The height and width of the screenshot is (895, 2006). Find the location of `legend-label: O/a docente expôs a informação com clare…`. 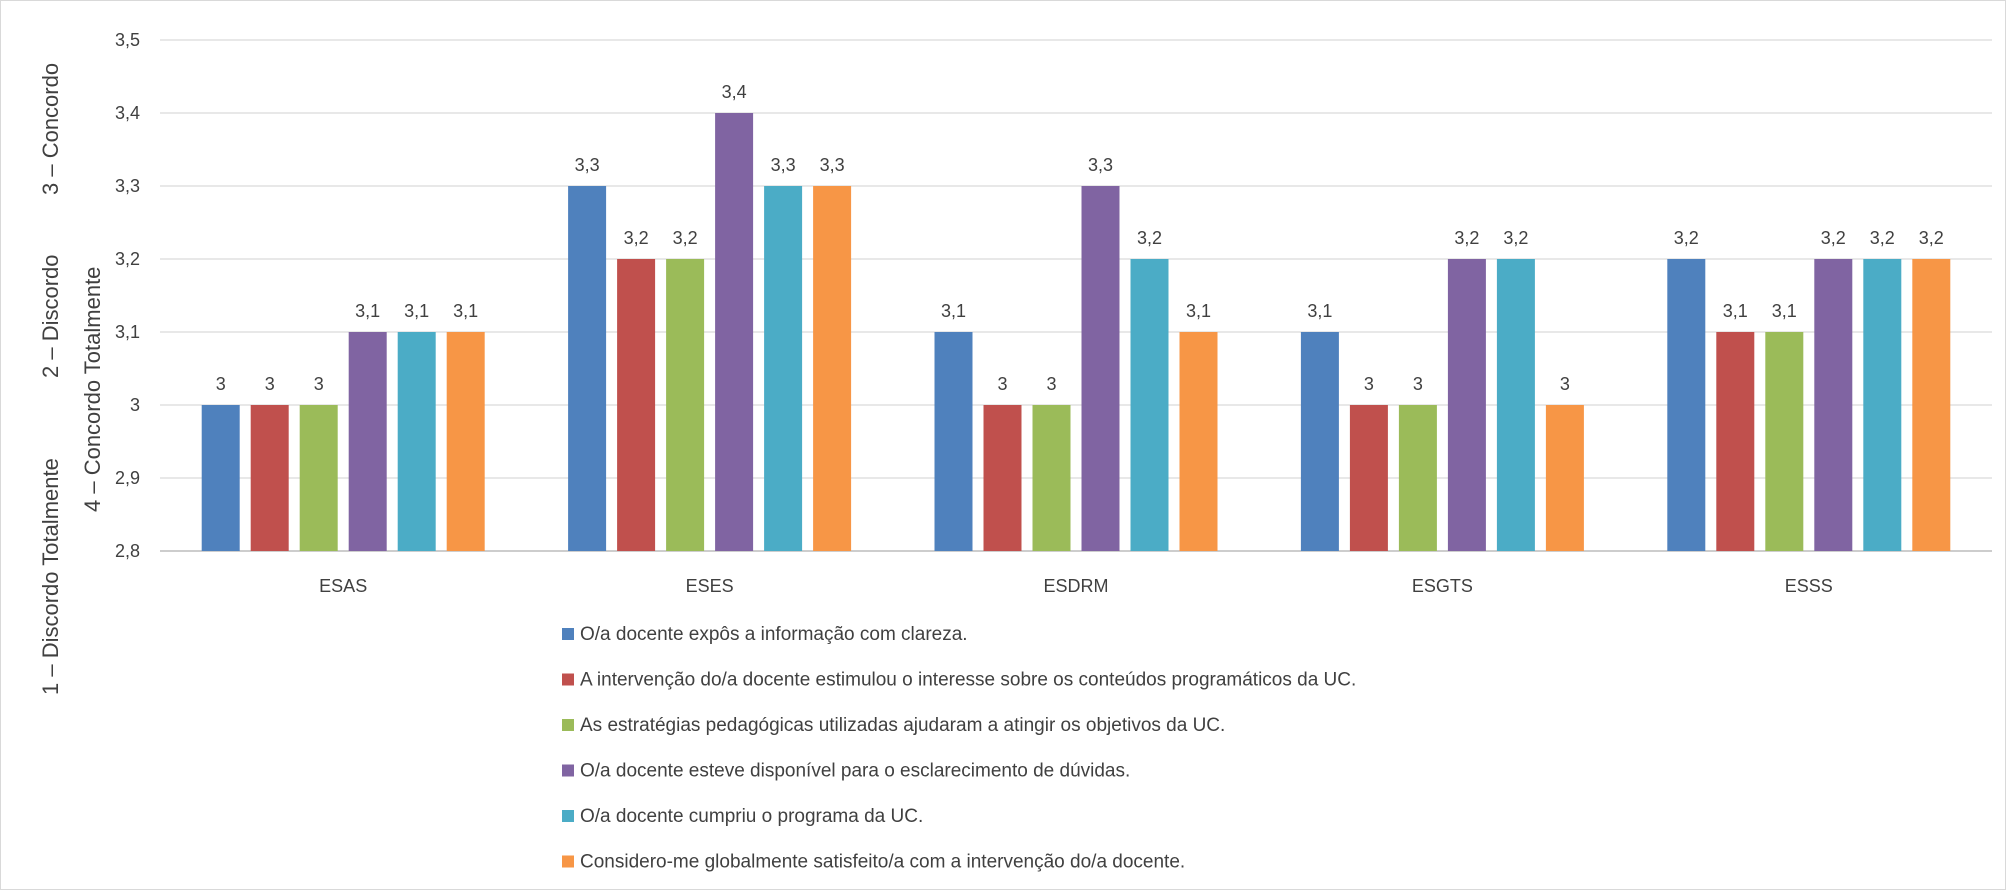

legend-label: O/a docente expôs a informação com clare… is located at coordinates (774, 634).